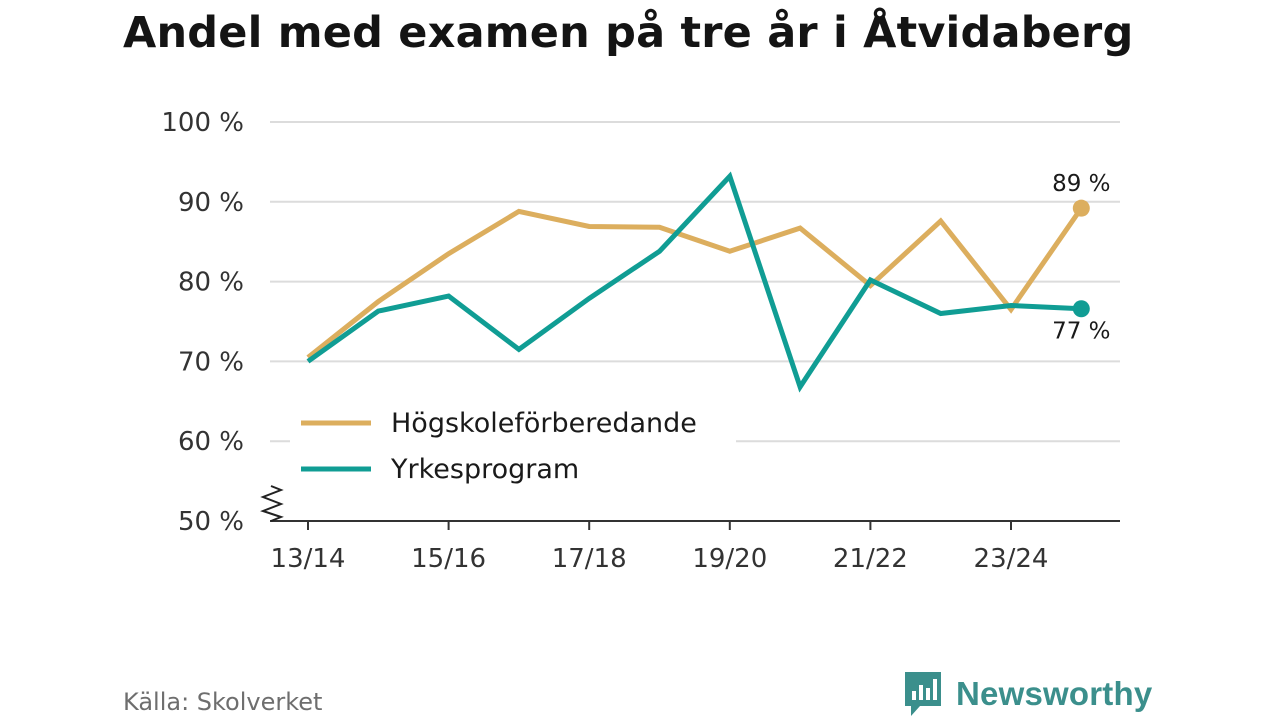 The width and height of the screenshot is (1280, 720). I want to click on brand-logo: Newsworthy, so click(1027, 694).